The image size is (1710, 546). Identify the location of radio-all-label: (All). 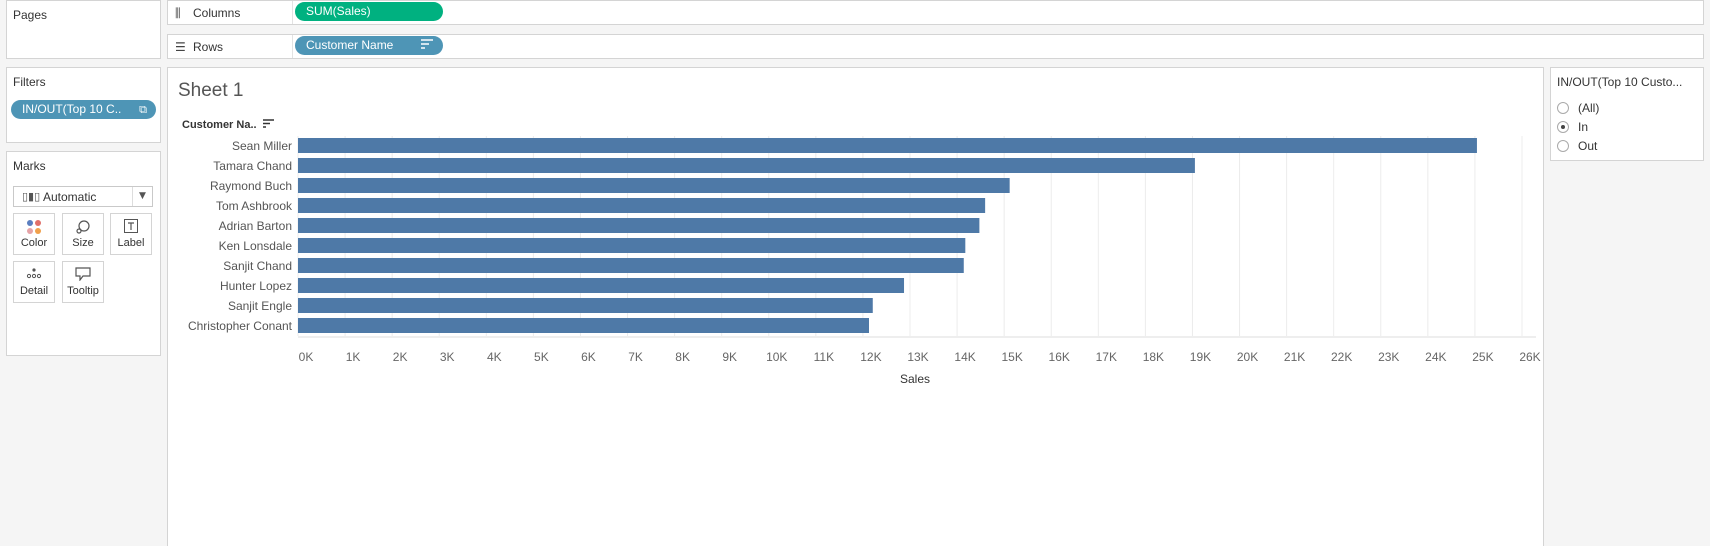
(1589, 108).